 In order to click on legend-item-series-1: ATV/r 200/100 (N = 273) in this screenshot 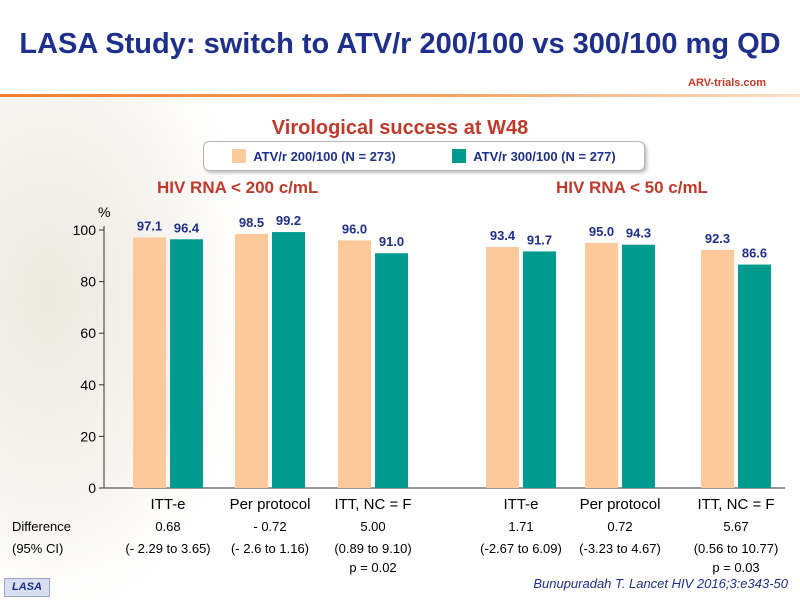, I will do `click(314, 156)`.